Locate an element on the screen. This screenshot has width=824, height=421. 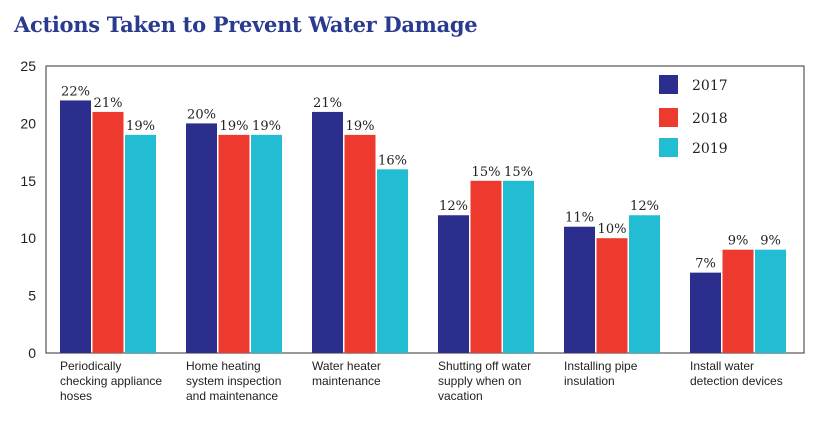
x-category-label: system inspection is located at coordinates (233, 381).